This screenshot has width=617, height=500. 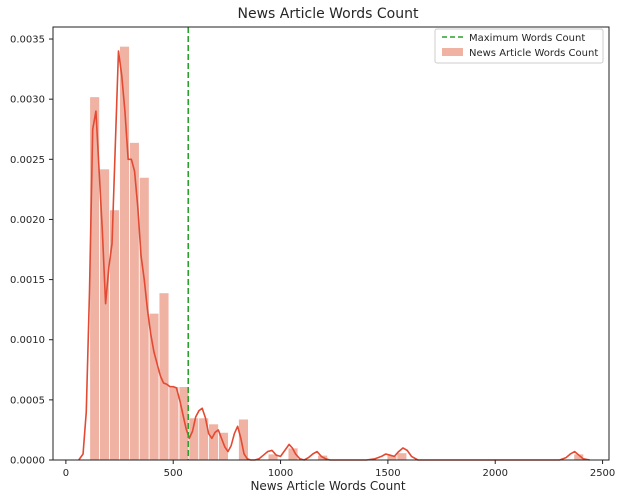 I want to click on y-tick-label: 0.0025, so click(x=27, y=160).